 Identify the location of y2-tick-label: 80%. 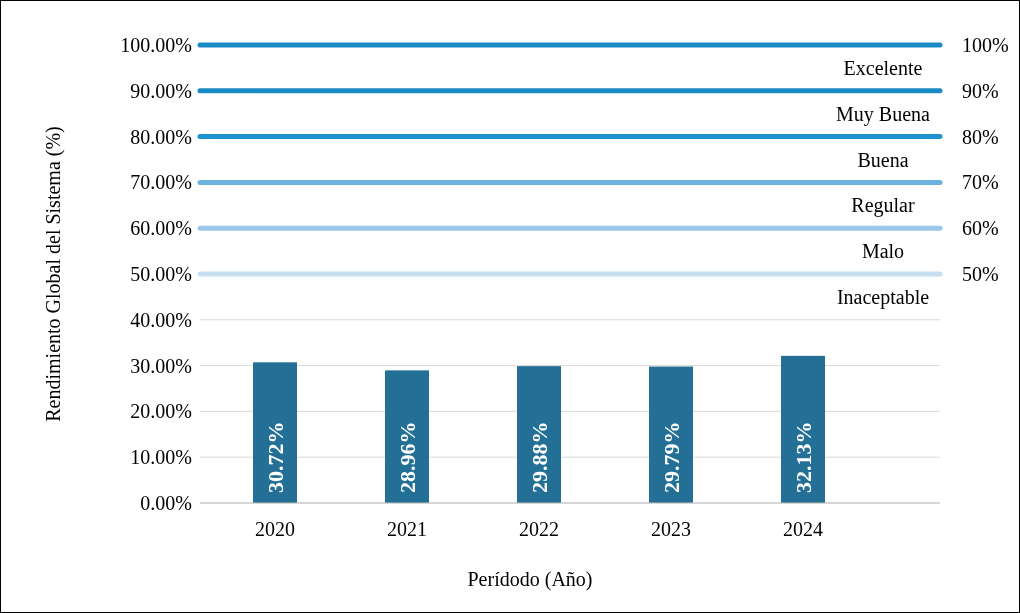
(980, 136).